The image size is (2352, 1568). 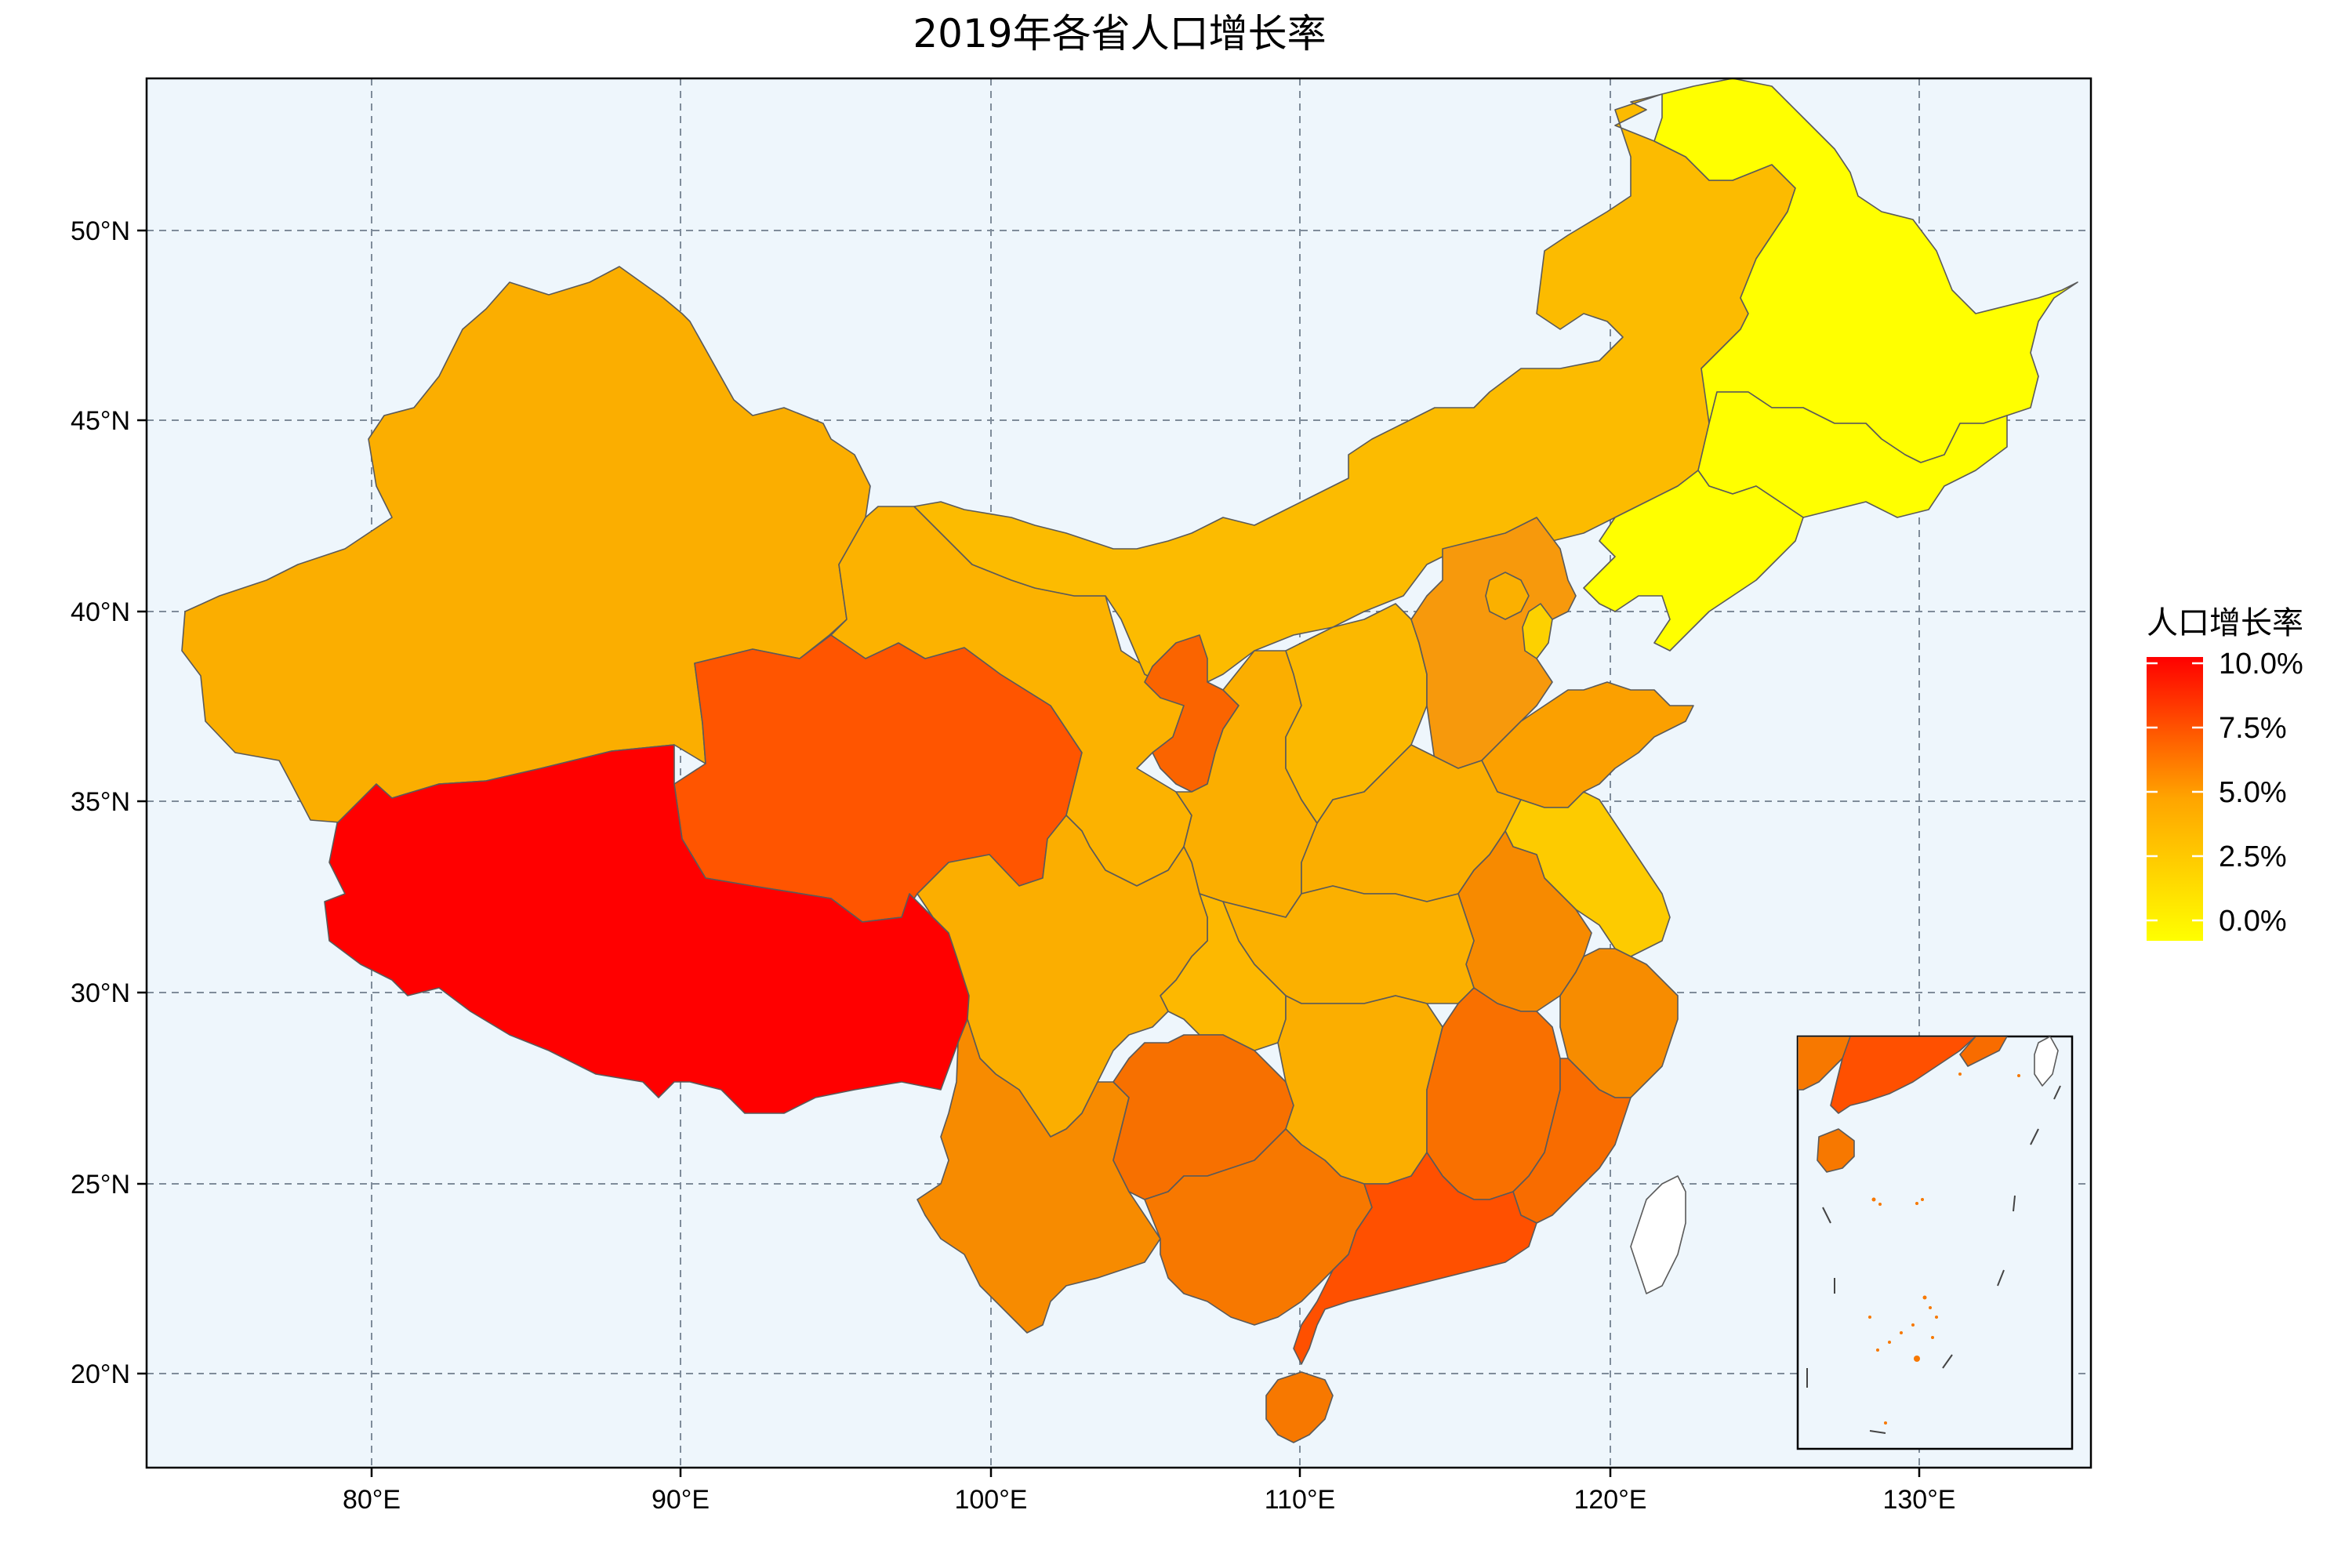 What do you see at coordinates (1119, 33) in the screenshot?
I see `map-title: 2019年各省人口增长率` at bounding box center [1119, 33].